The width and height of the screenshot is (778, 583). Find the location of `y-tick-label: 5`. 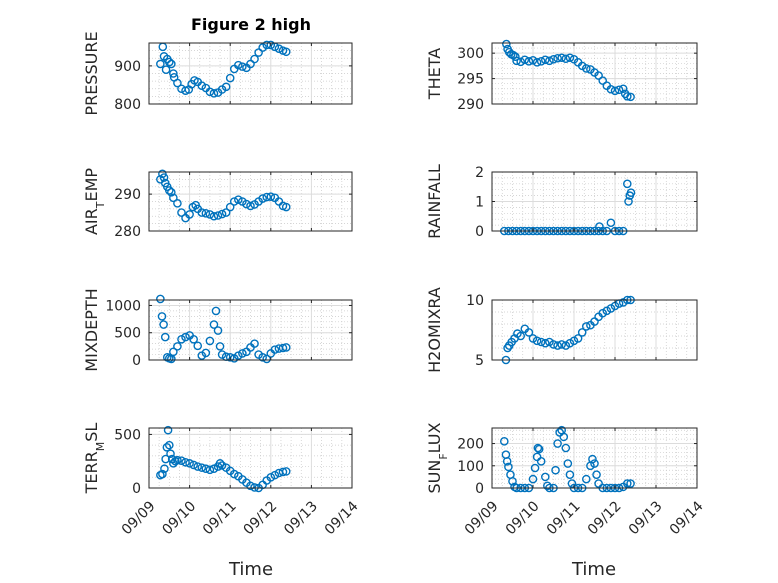

y-tick-label: 5 is located at coordinates (479, 361).